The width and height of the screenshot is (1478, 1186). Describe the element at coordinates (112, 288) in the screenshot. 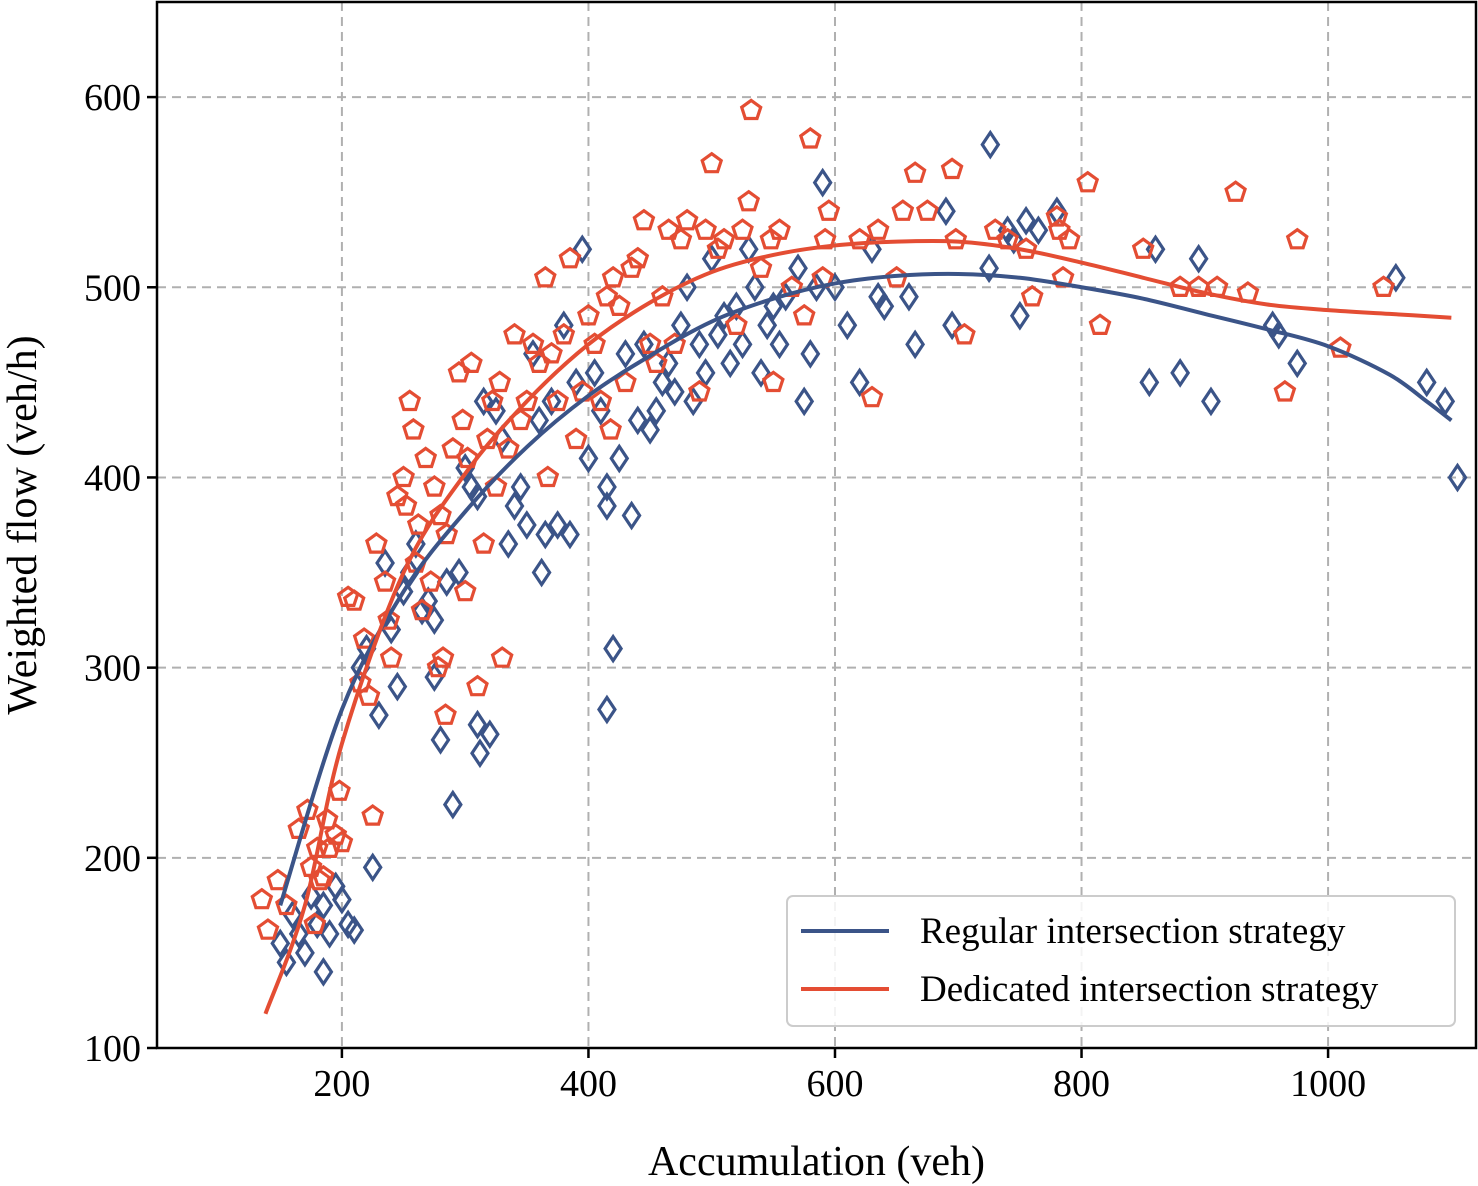

I see `y-tick-label: 500` at that location.